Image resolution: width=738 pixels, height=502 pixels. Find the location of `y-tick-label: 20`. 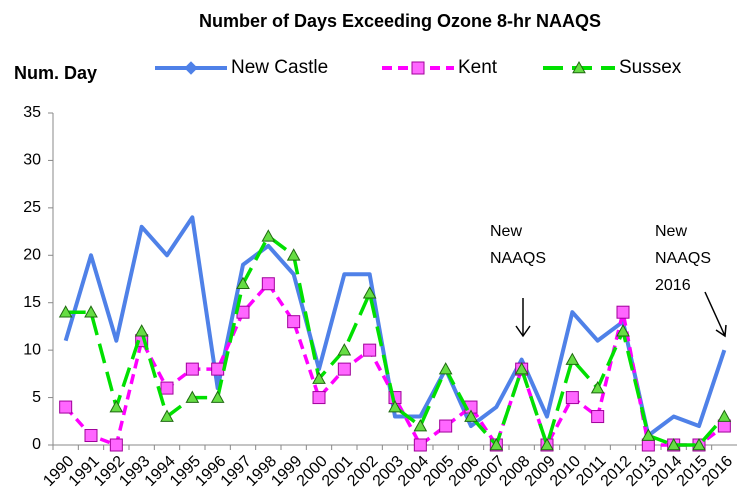

y-tick-label: 20 is located at coordinates (32, 255).